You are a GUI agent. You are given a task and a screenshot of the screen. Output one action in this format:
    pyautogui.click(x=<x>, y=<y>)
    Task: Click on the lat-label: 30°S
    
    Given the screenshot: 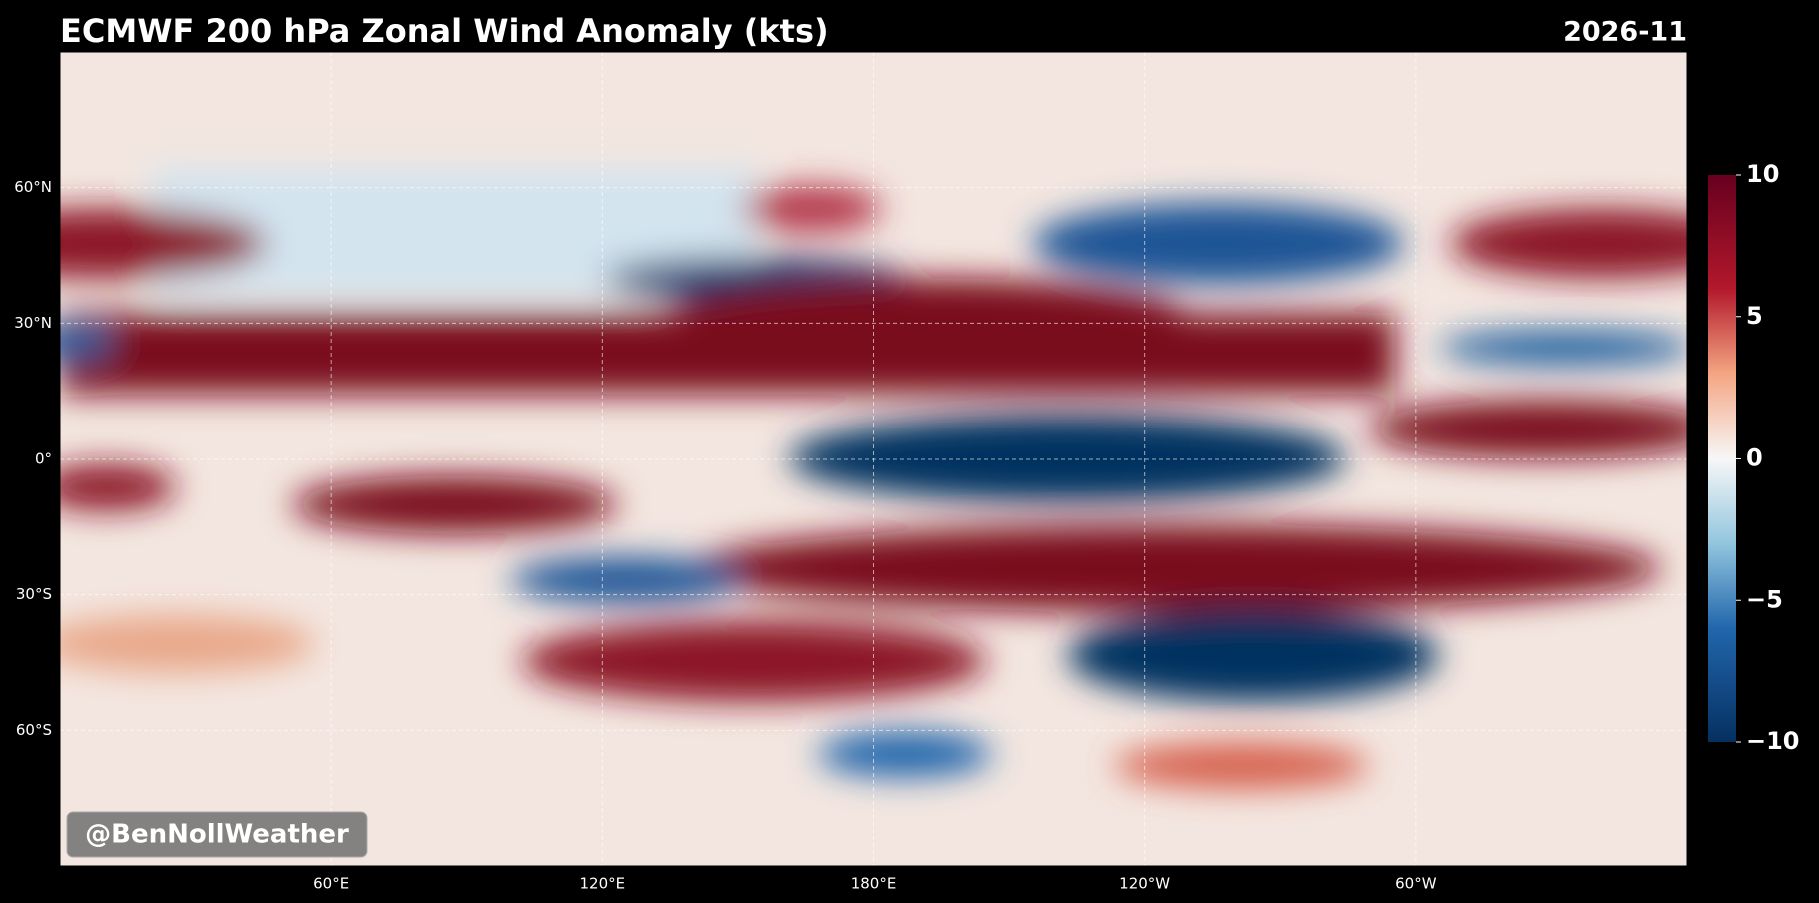 What is the action you would take?
    pyautogui.click(x=34, y=594)
    